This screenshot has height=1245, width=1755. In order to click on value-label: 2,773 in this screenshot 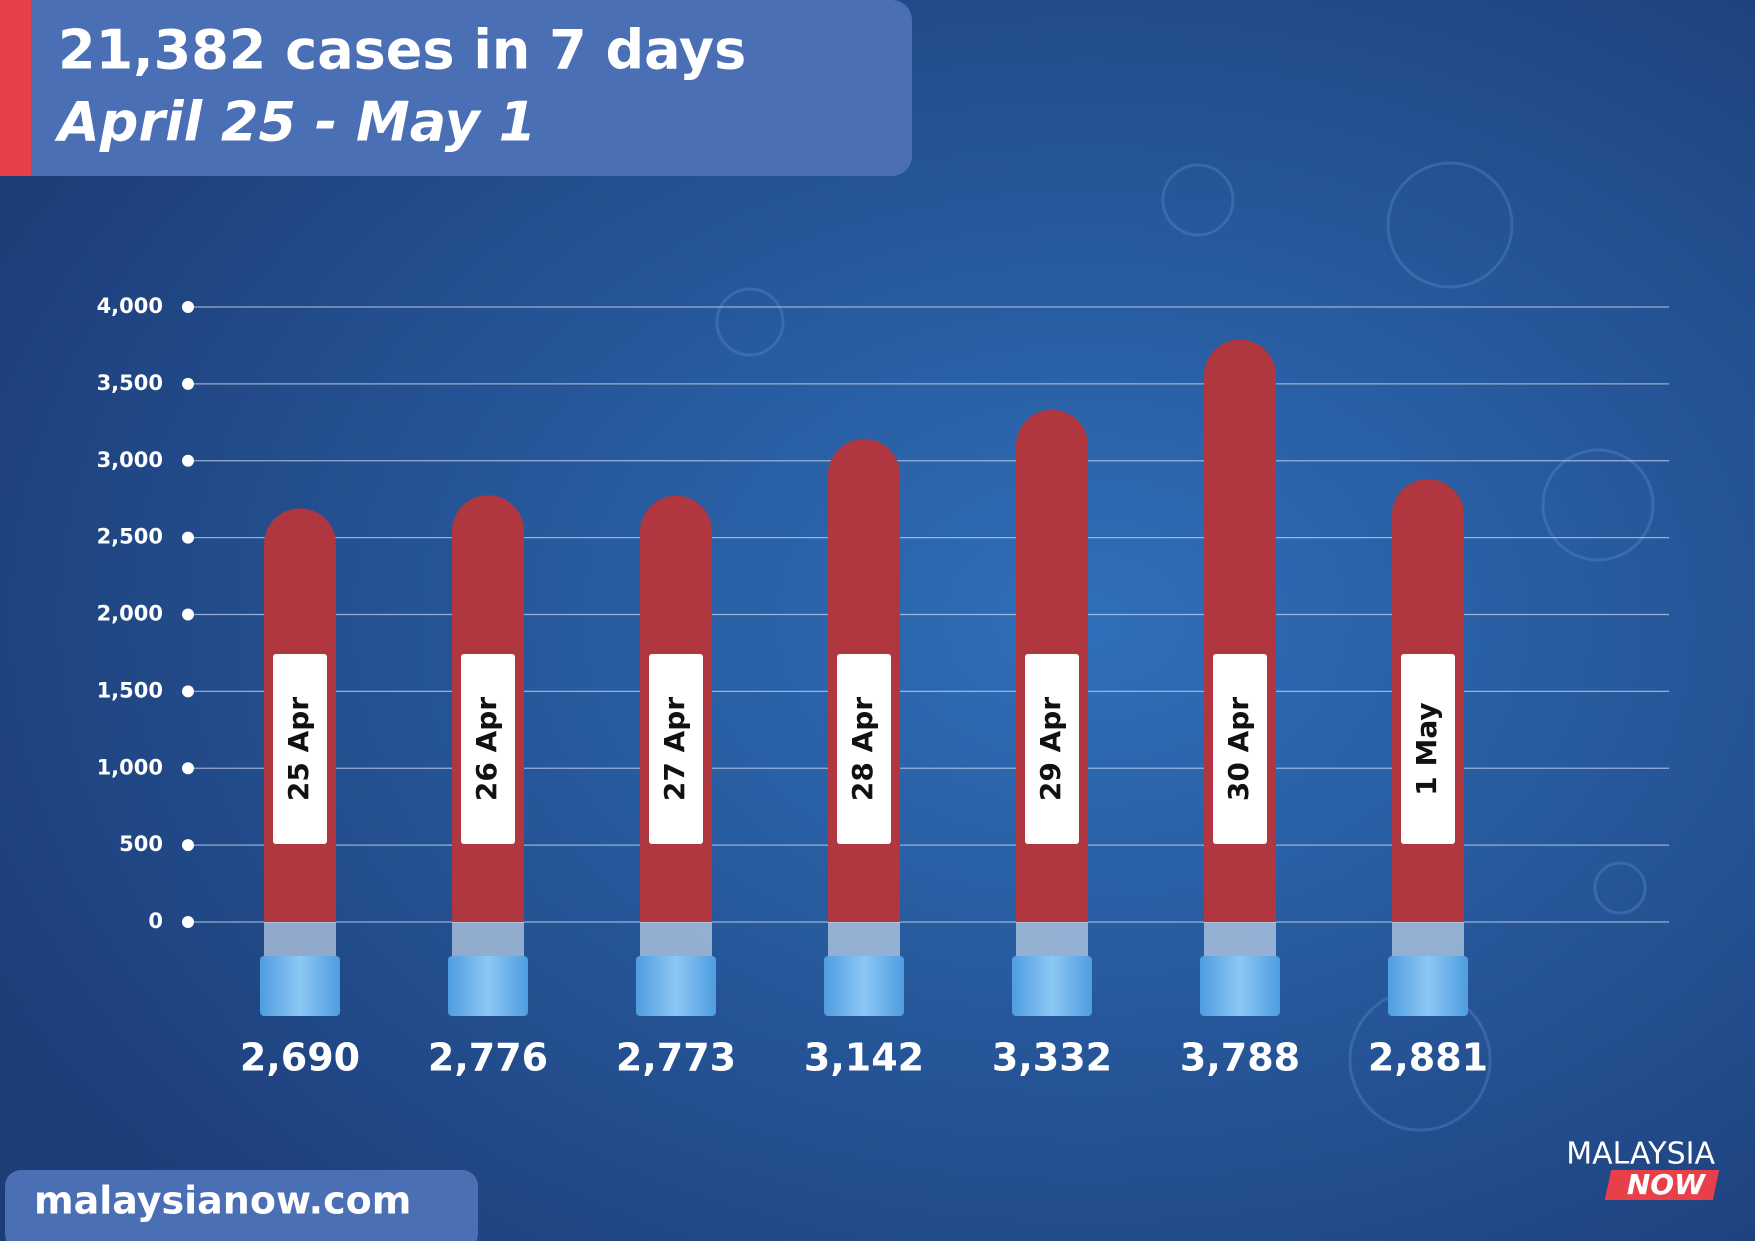, I will do `click(676, 1058)`.